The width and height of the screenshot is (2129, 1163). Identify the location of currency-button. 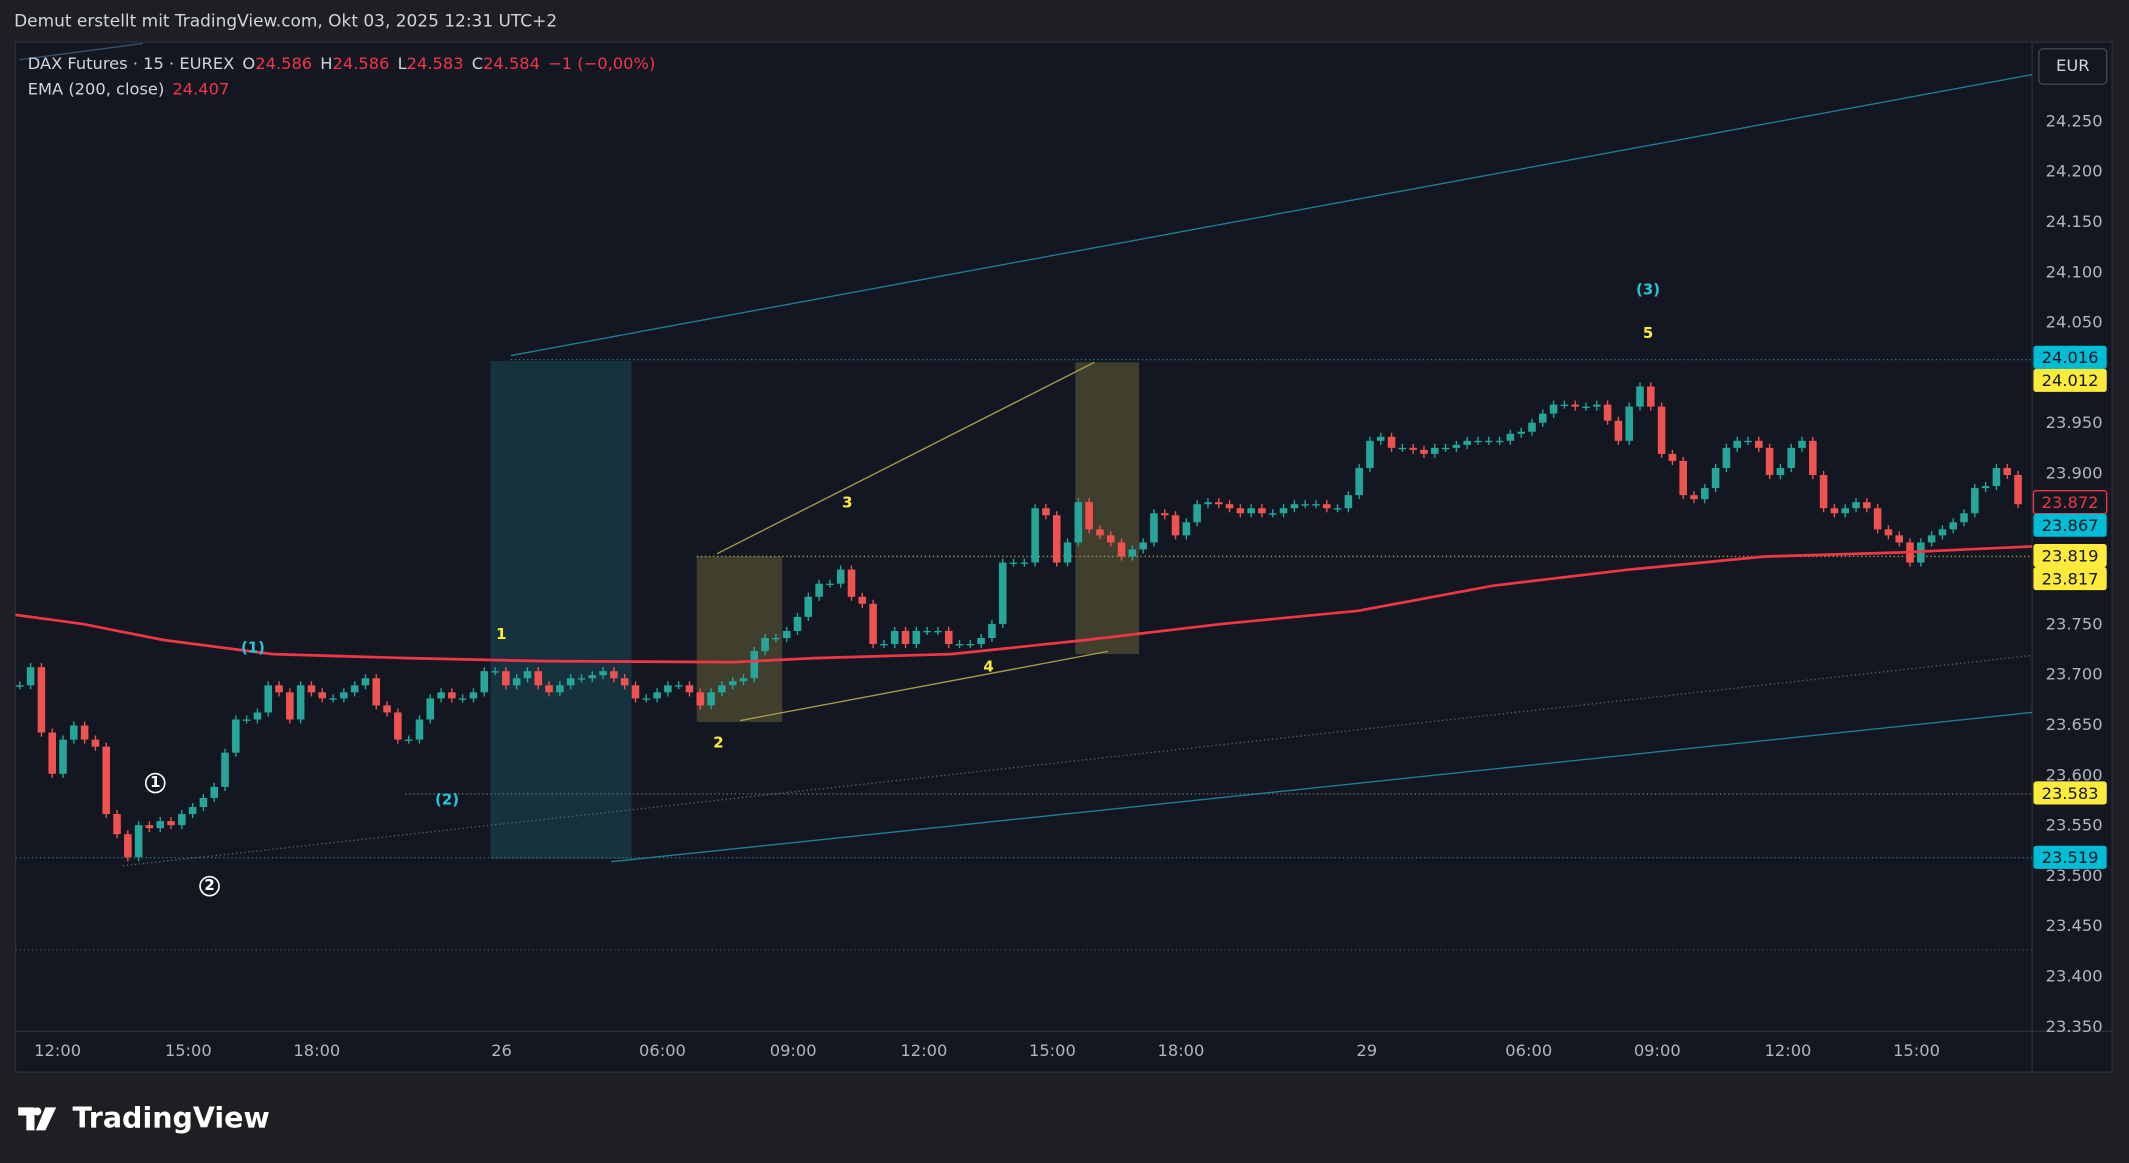
(2073, 66).